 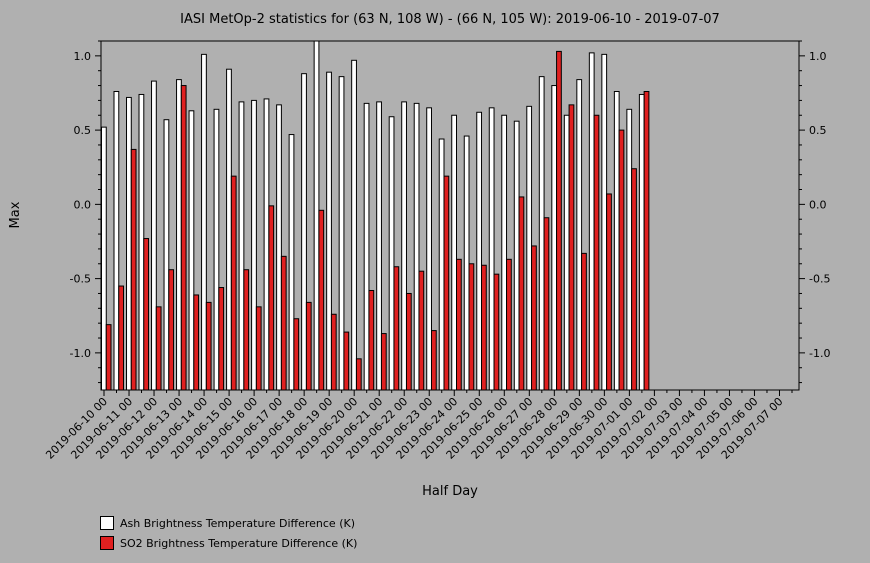 I want to click on x-axis-label: Half Day, so click(x=450, y=491).